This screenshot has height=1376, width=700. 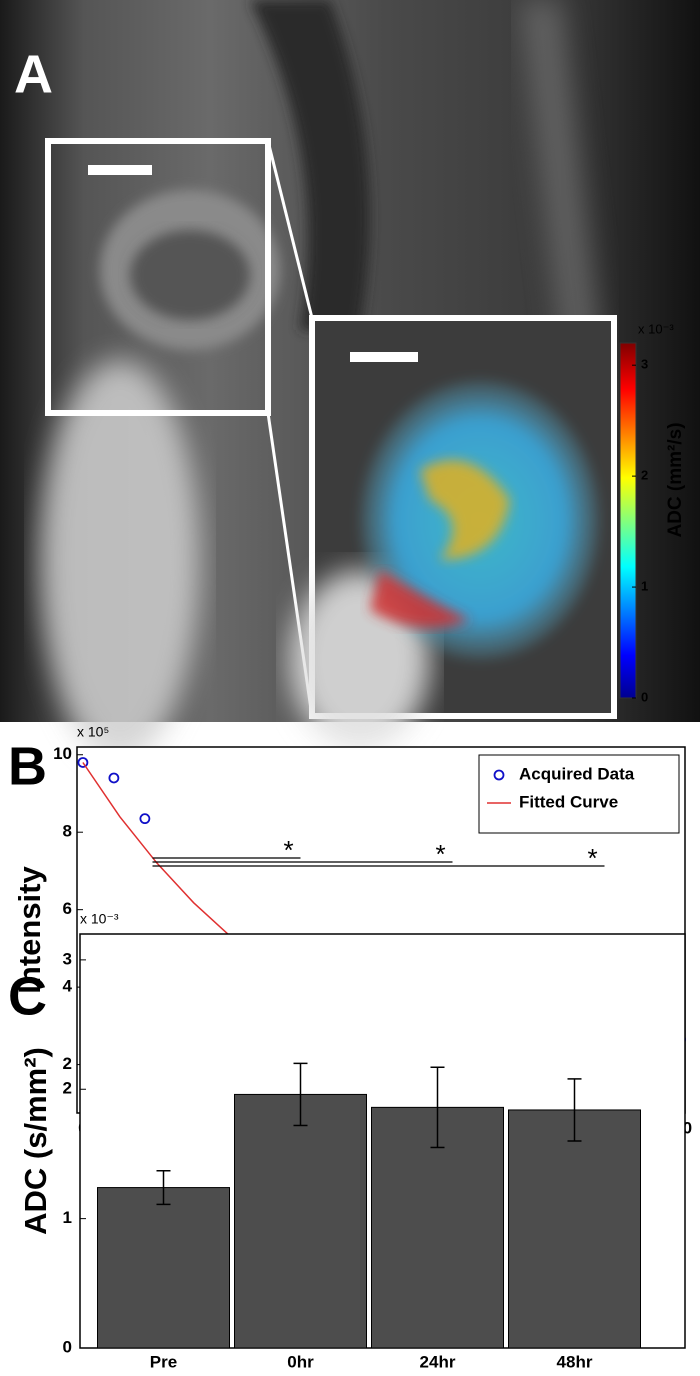 I want to click on colorbar-tick-label: 1, so click(x=644, y=586).